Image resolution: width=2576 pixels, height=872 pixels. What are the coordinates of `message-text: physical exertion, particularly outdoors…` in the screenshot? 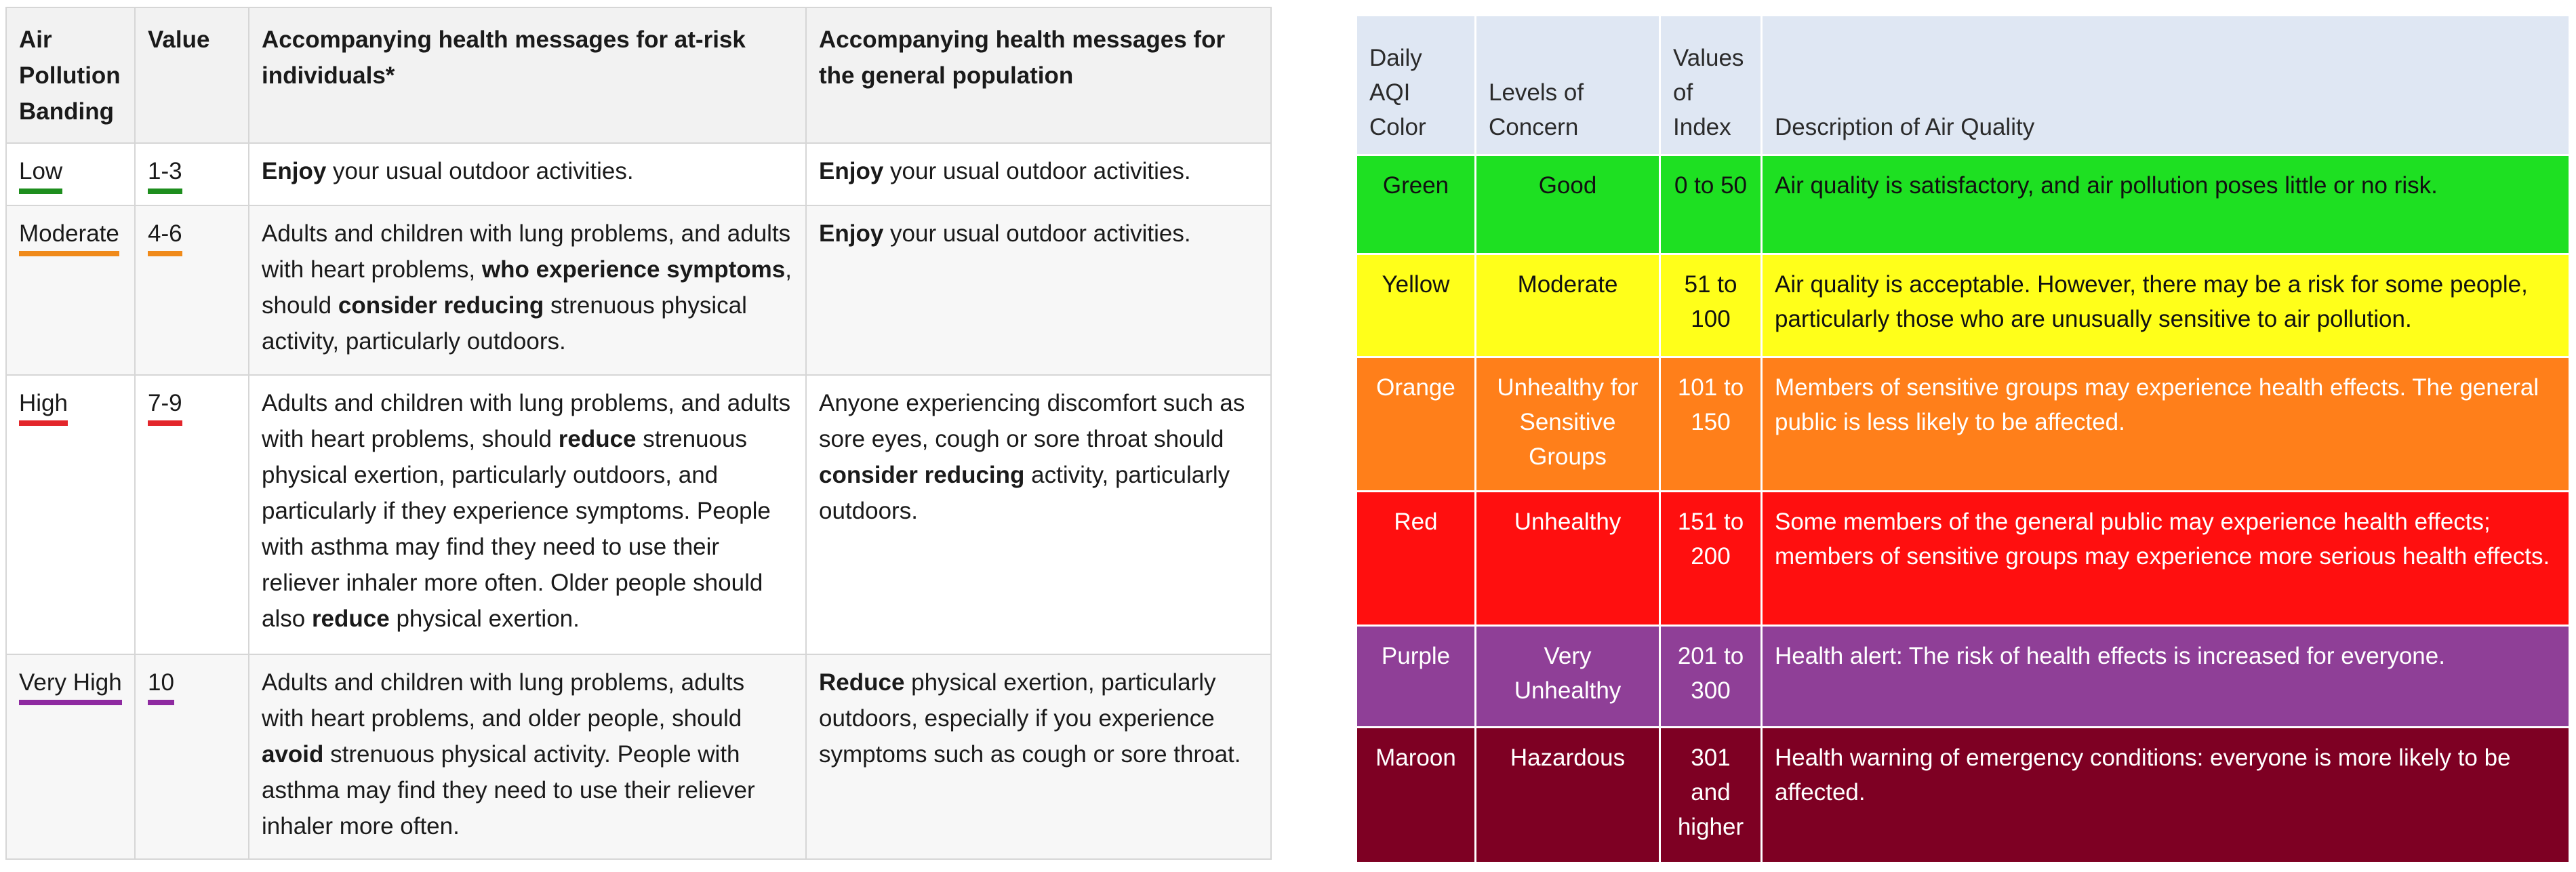 It's located at (1030, 718).